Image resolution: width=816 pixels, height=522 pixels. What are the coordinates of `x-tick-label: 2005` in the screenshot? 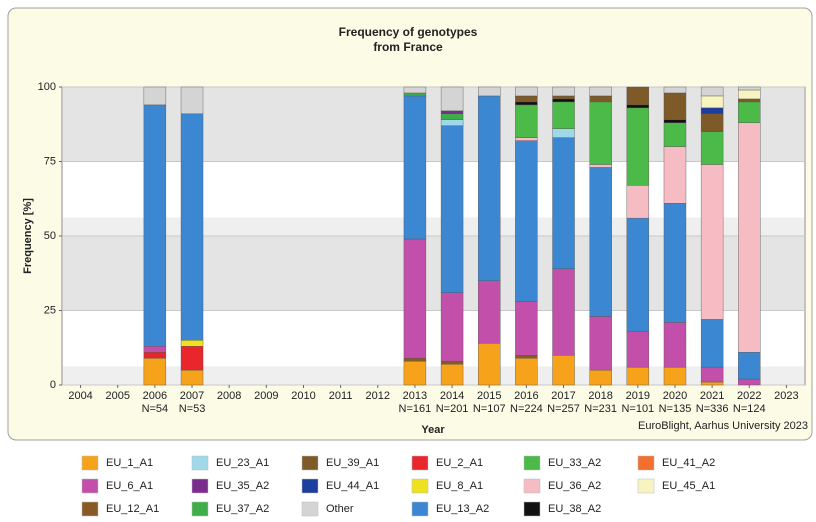 It's located at (117, 396).